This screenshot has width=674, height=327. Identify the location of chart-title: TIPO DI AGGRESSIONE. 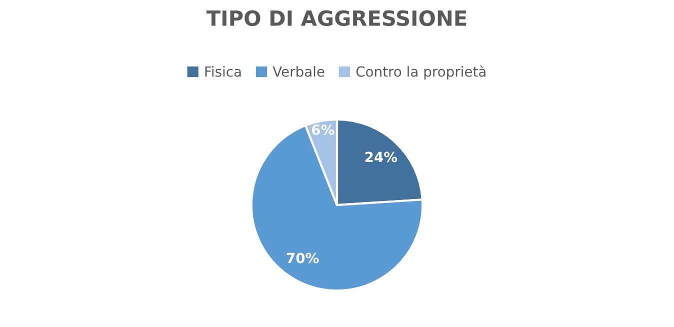
(336, 18).